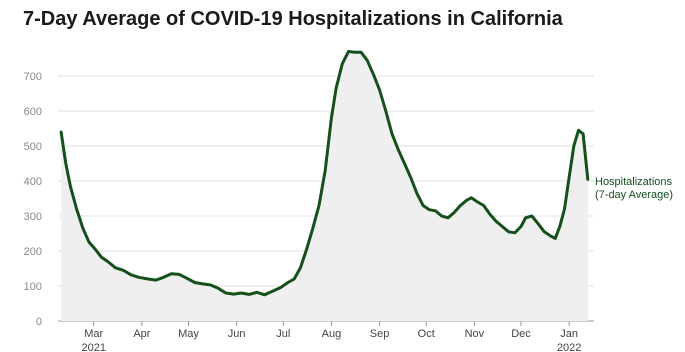  What do you see at coordinates (33, 147) in the screenshot?
I see `y-tick-label: 500` at bounding box center [33, 147].